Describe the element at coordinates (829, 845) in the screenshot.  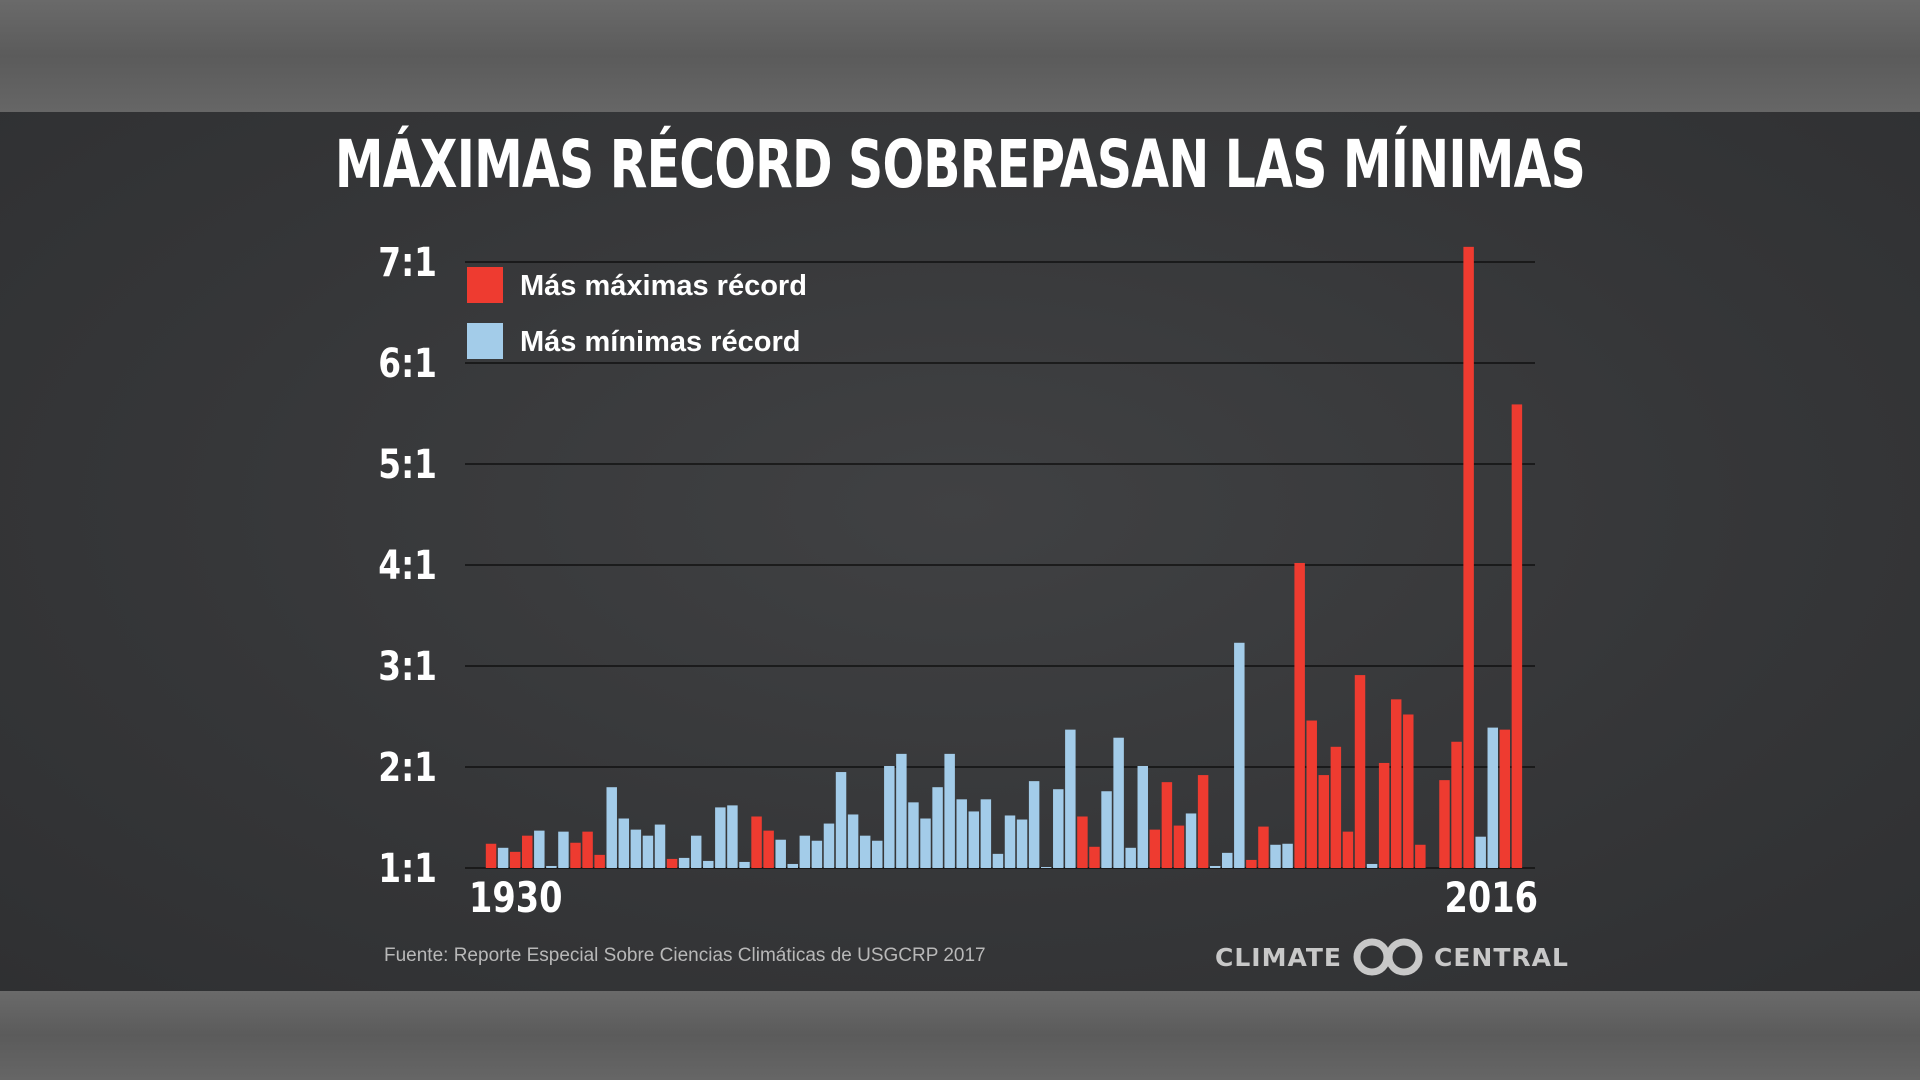
I see `bar-1958` at that location.